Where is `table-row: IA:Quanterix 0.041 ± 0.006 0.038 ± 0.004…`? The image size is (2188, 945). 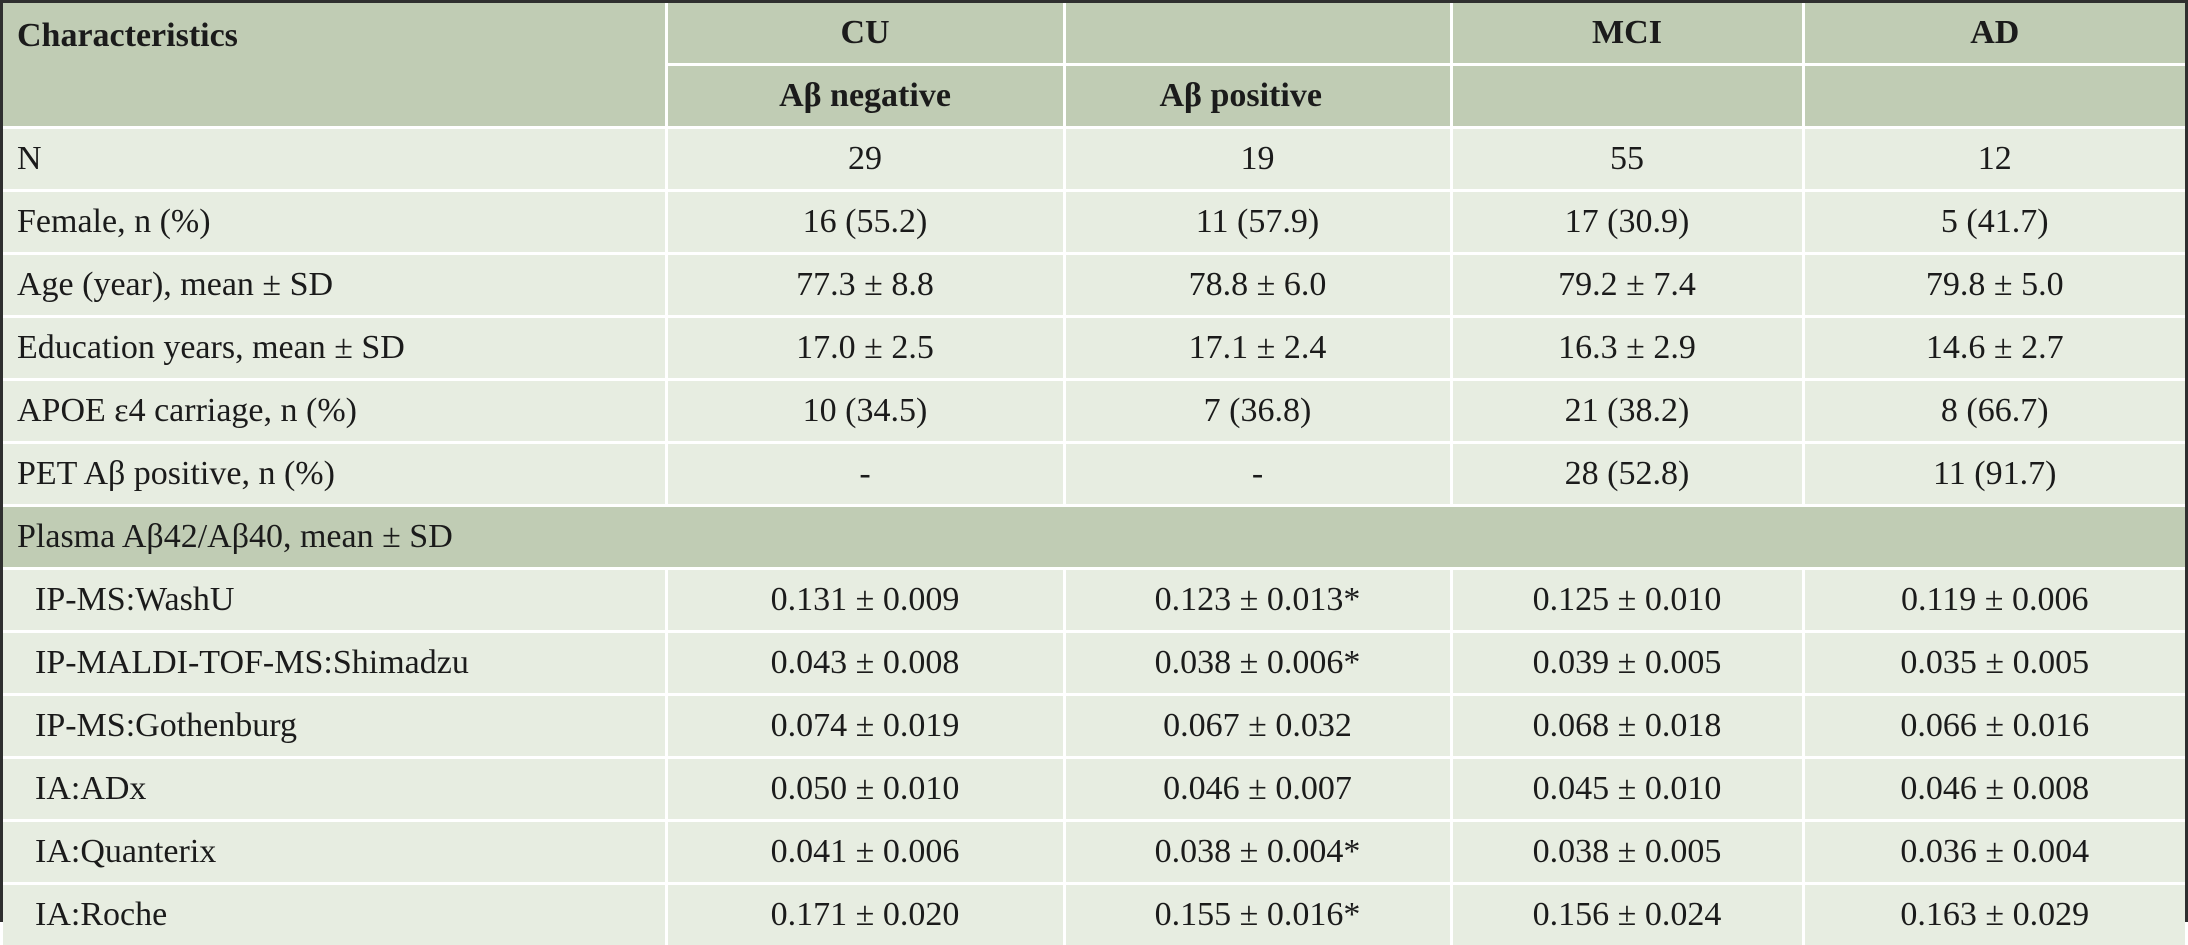 table-row: IA:Quanterix 0.041 ± 0.006 0.038 ± 0.004… is located at coordinates (1094, 852).